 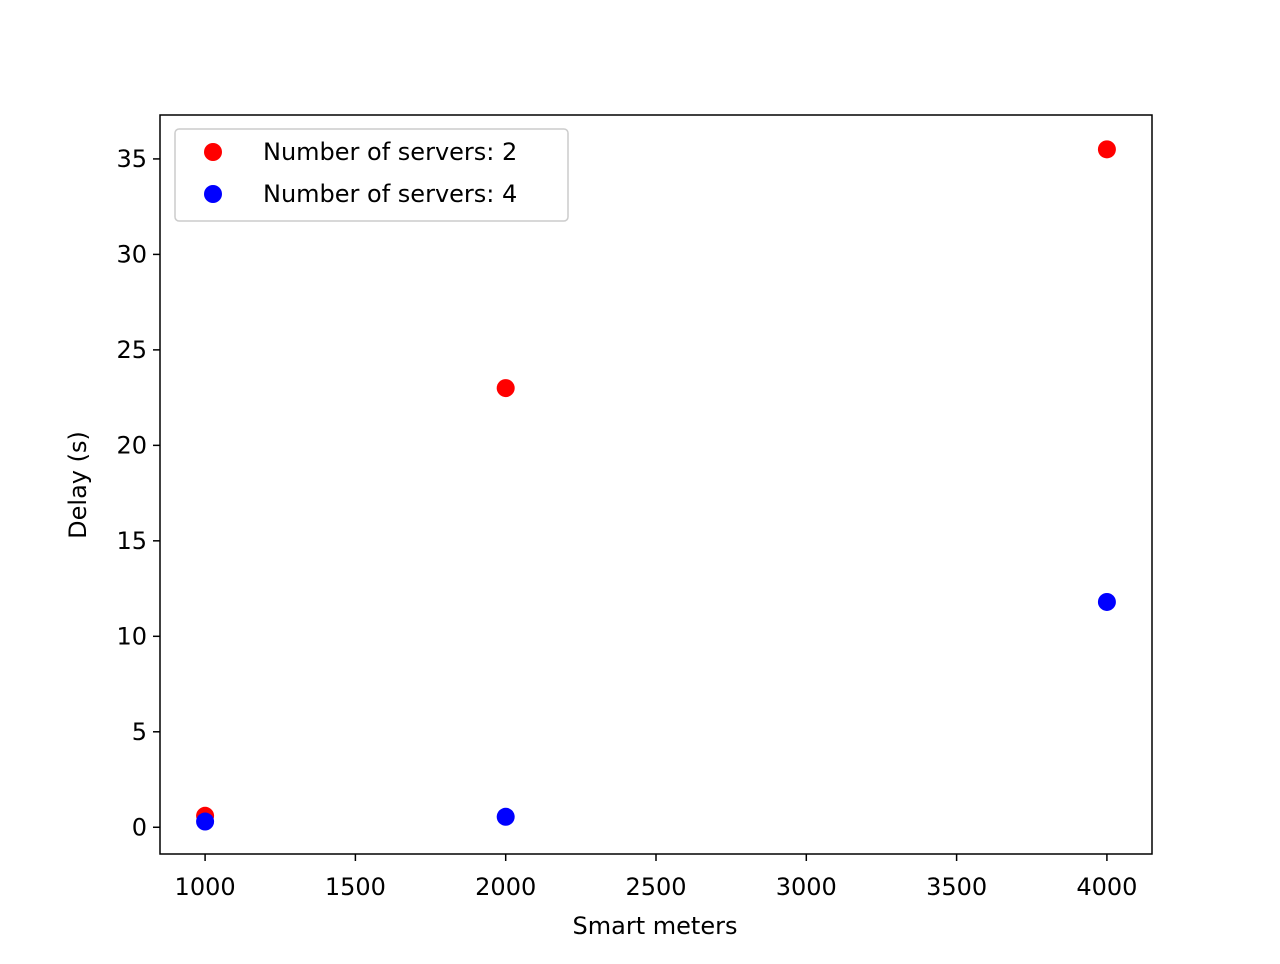 What do you see at coordinates (131, 541) in the screenshot?
I see `y-tick-label: 15` at bounding box center [131, 541].